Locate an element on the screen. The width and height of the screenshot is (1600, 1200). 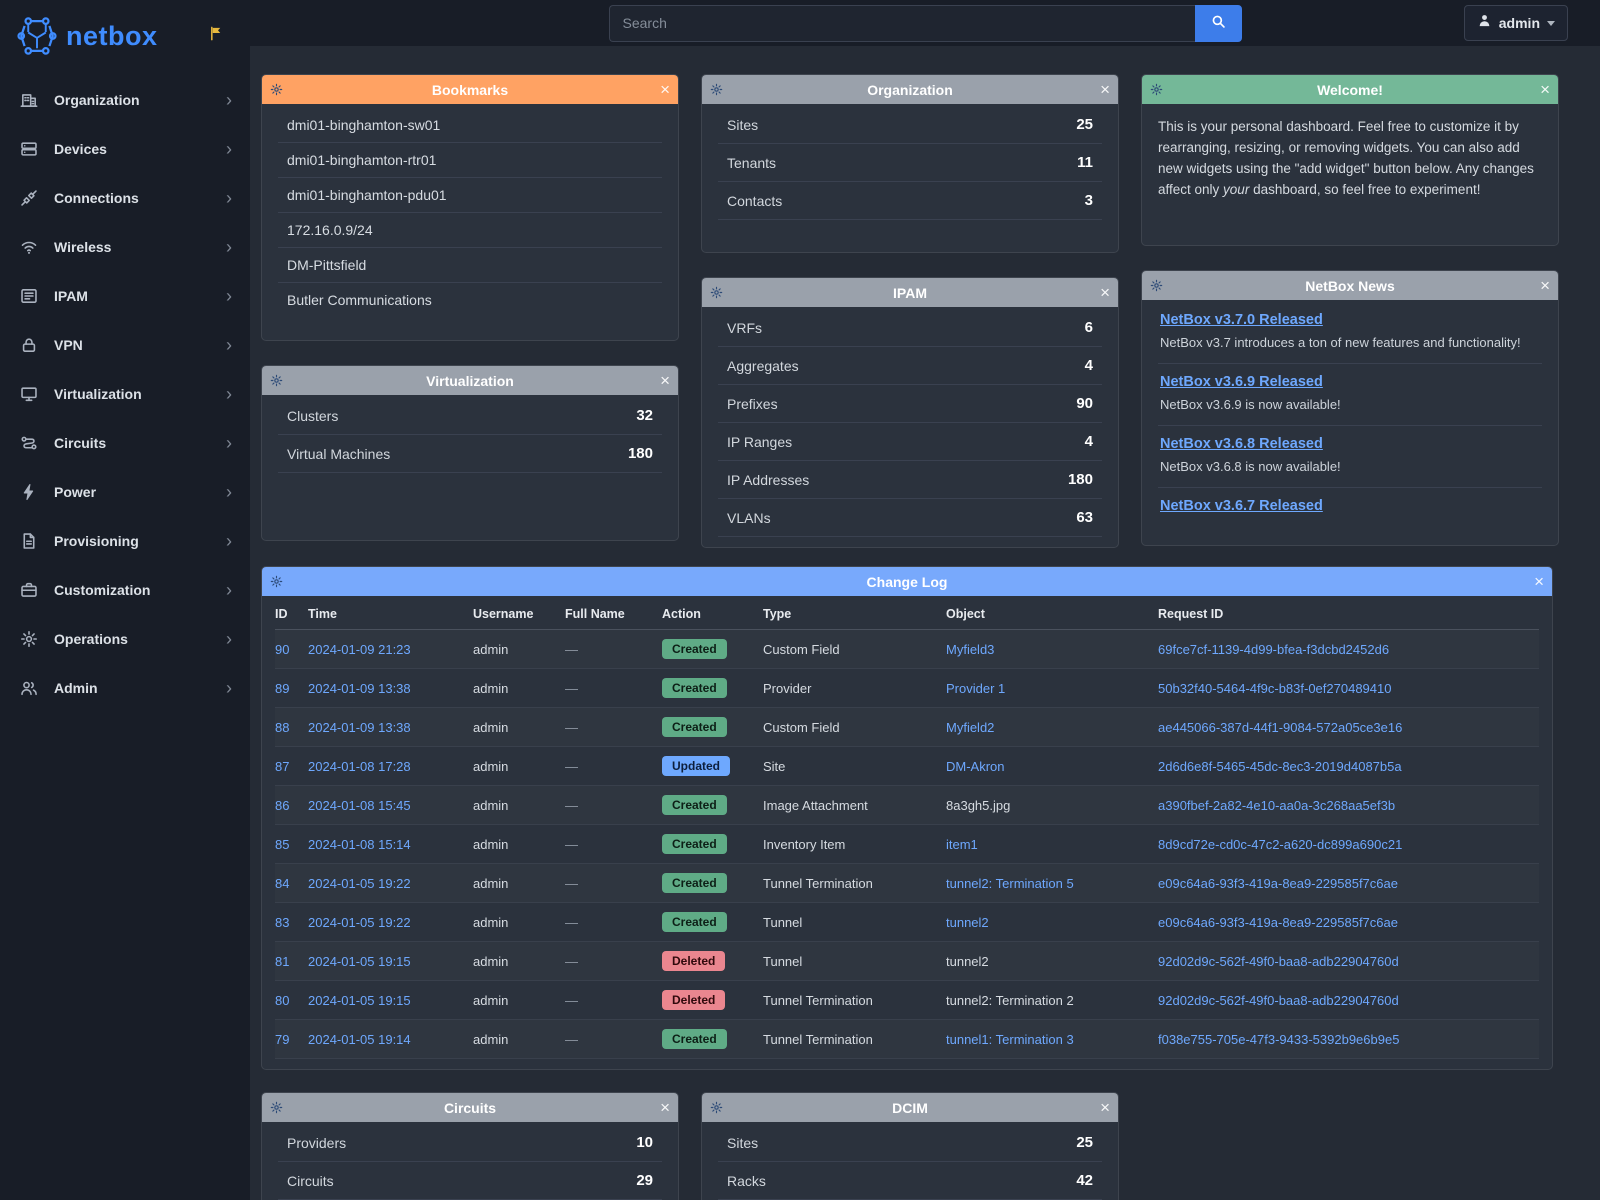
change-object: item1 is located at coordinates (962, 844).